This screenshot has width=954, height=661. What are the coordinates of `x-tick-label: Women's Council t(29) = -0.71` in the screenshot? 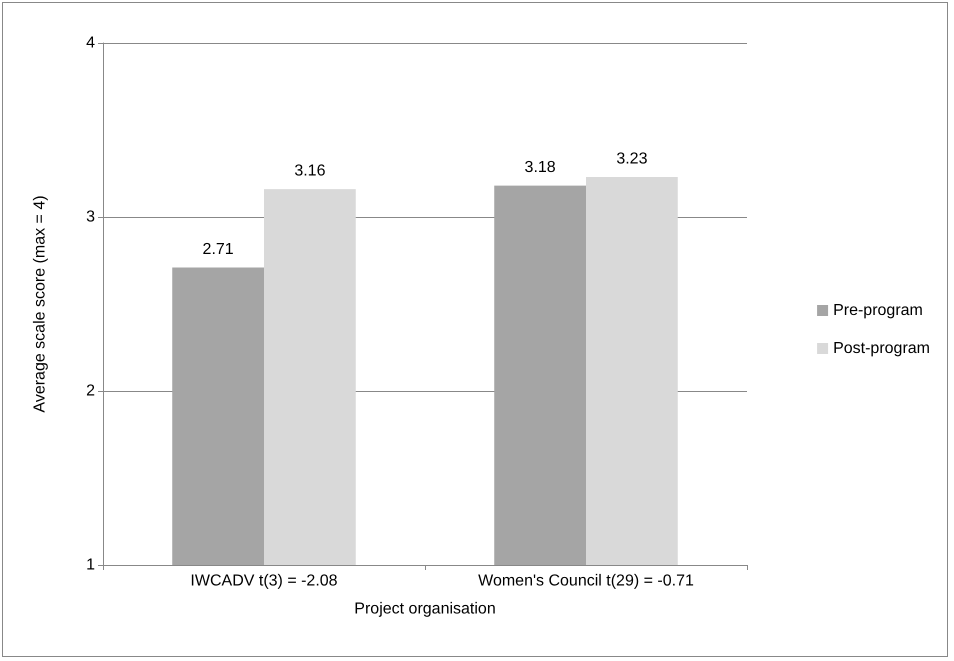 It's located at (586, 581).